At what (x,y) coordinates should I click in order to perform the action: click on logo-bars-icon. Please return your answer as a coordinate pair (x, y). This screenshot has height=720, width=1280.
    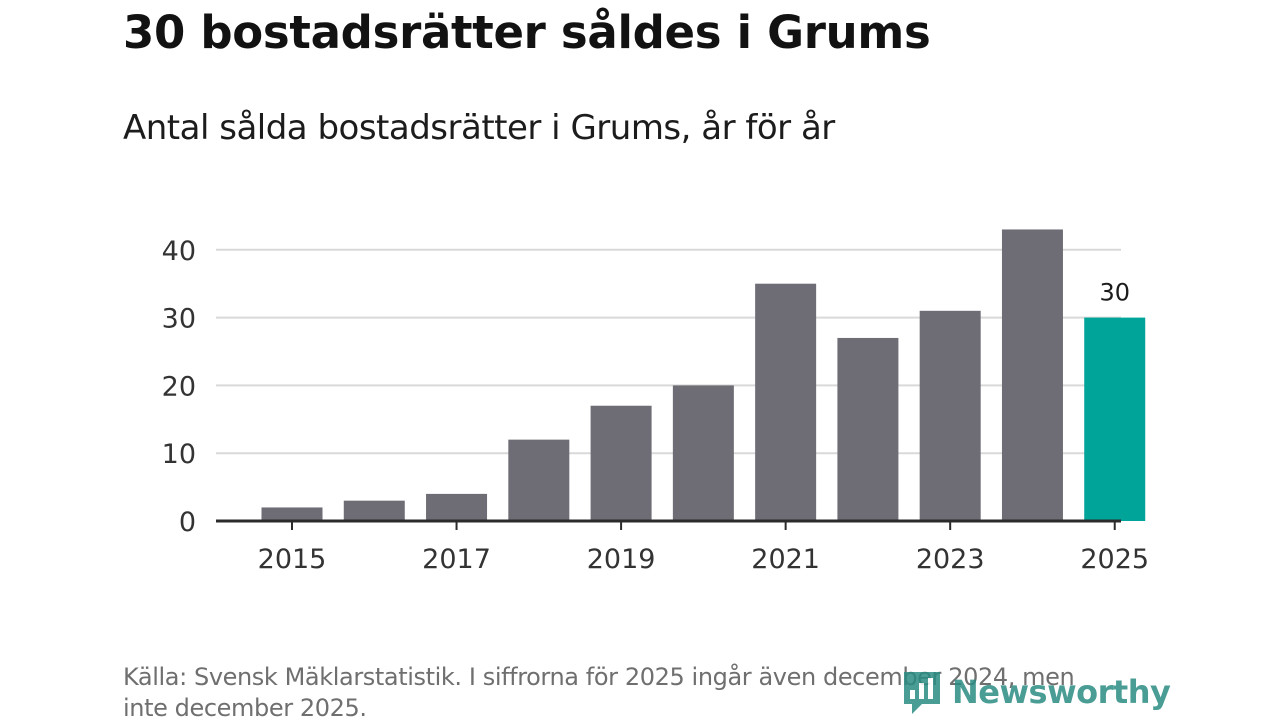
    Looking at the image, I should click on (922, 693).